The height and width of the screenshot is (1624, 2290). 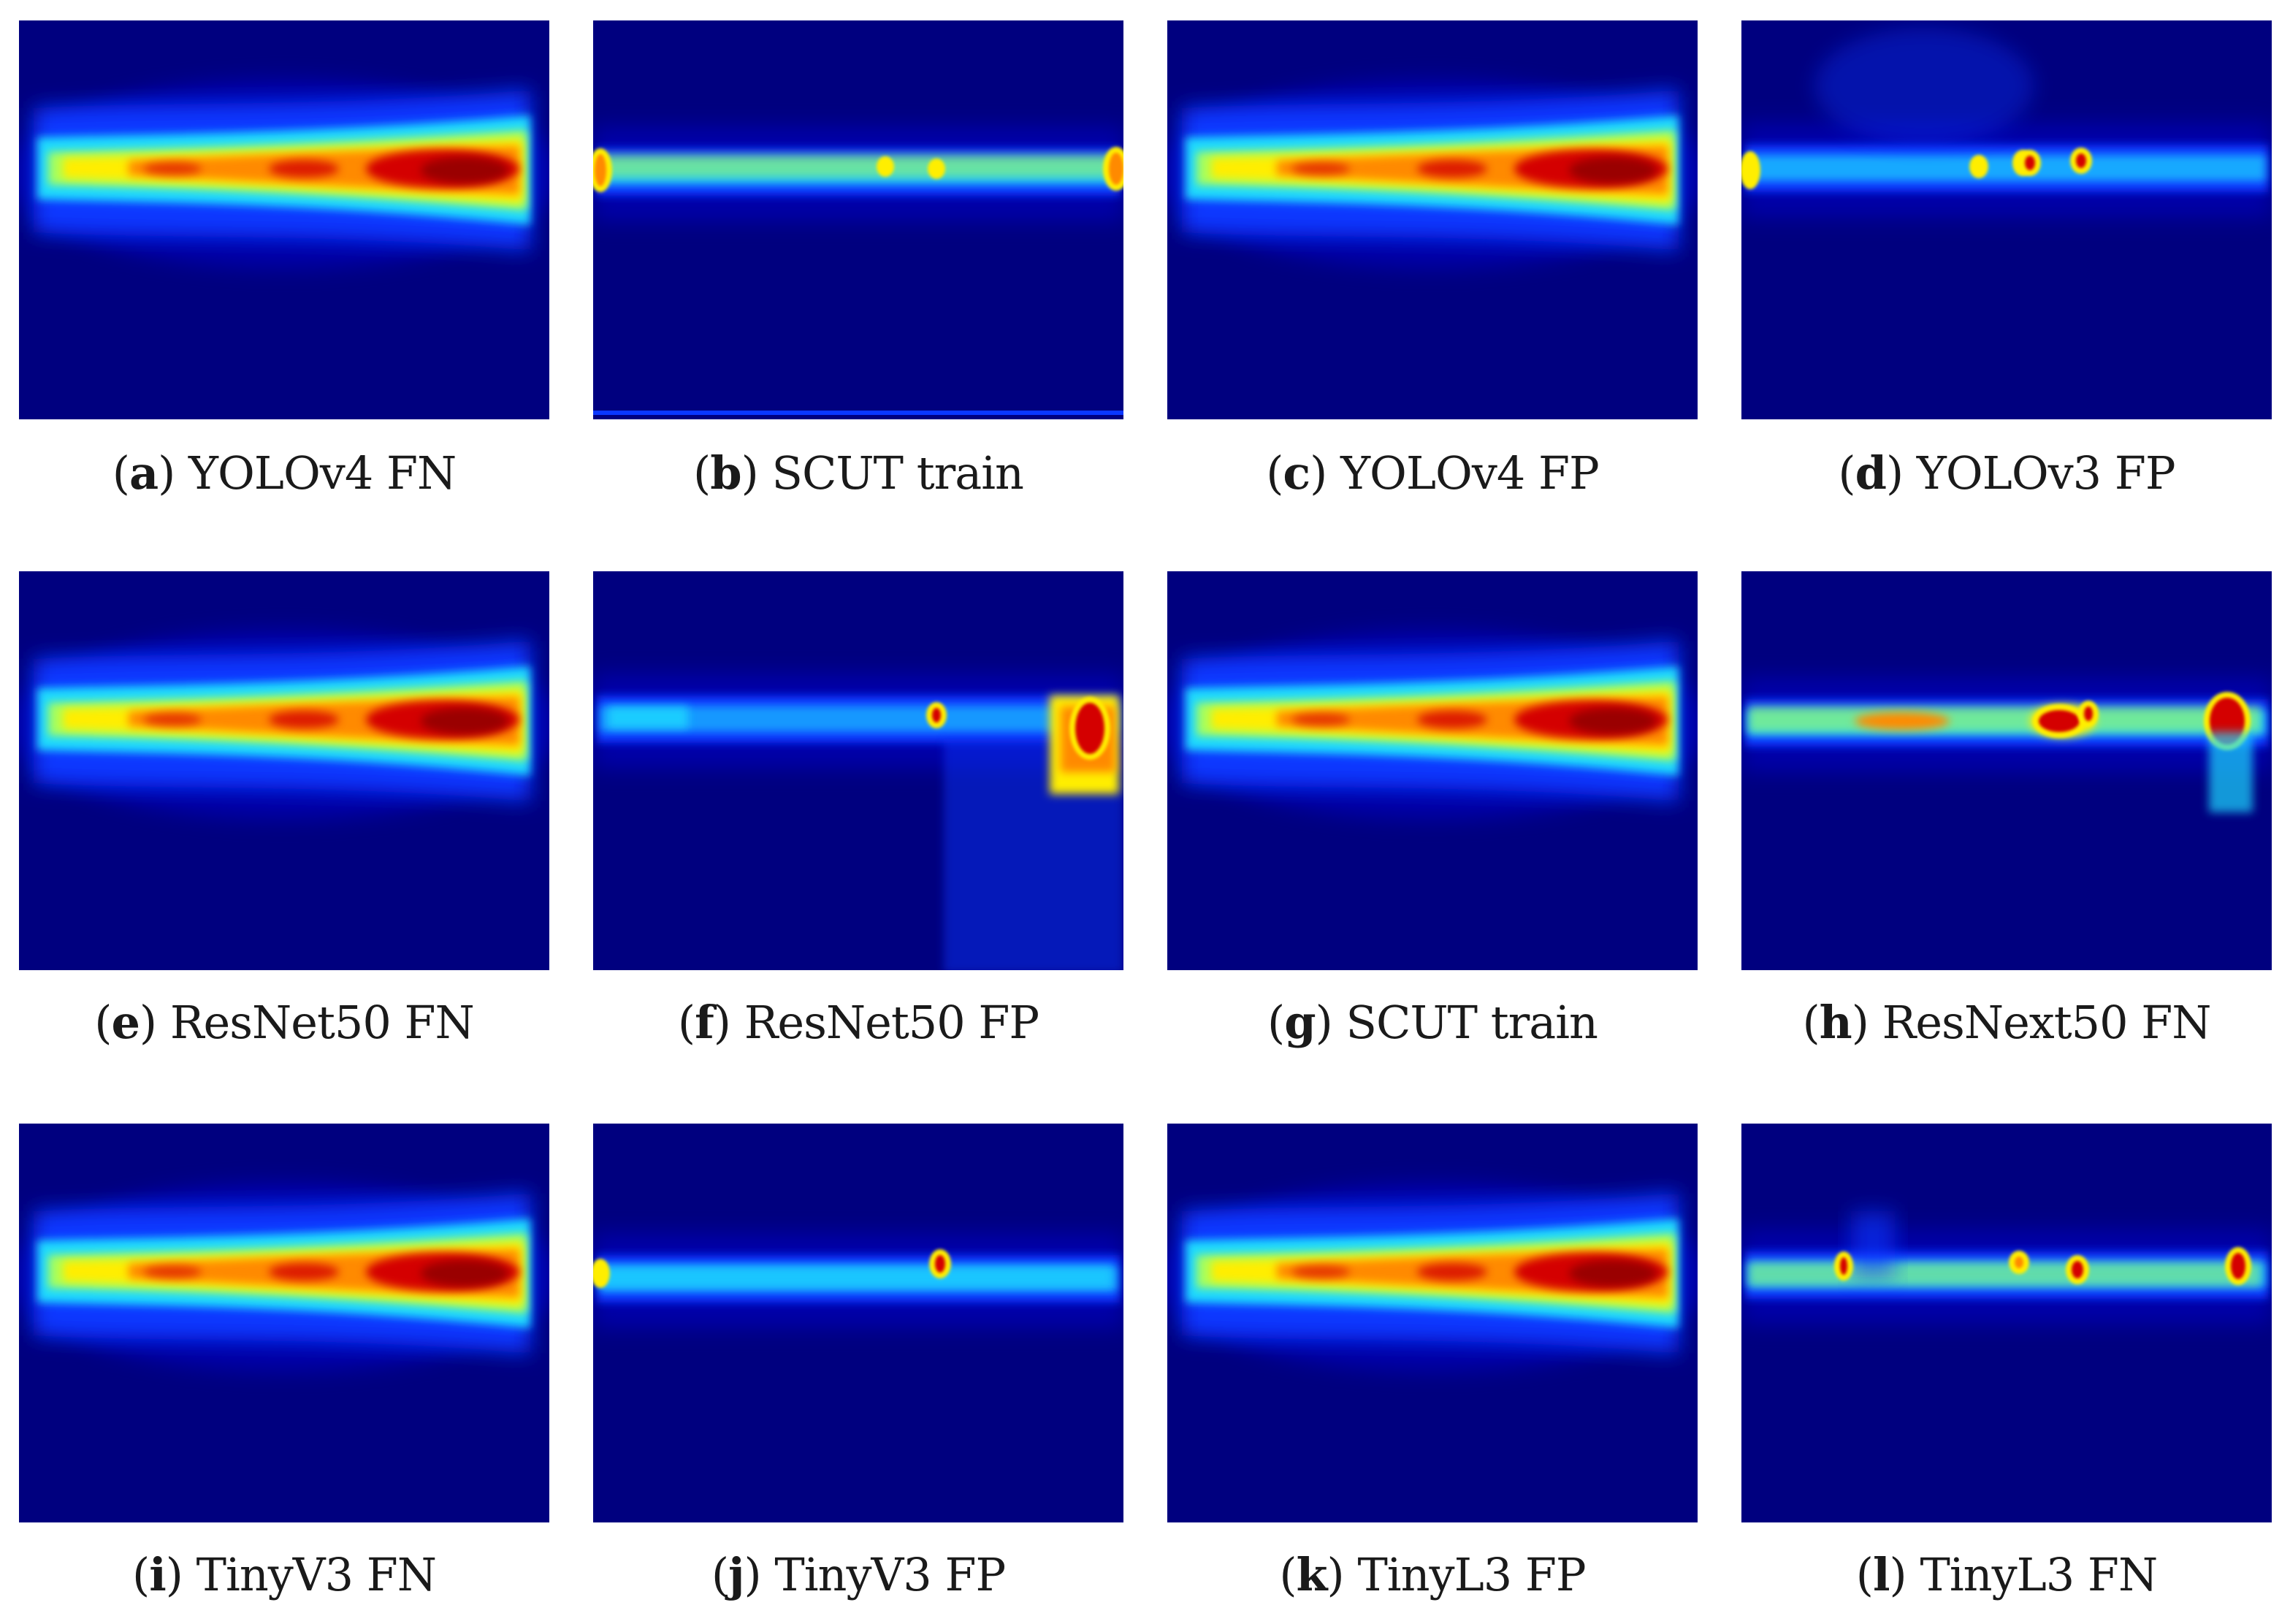 I want to click on heatmap-panel-b, so click(x=858, y=220).